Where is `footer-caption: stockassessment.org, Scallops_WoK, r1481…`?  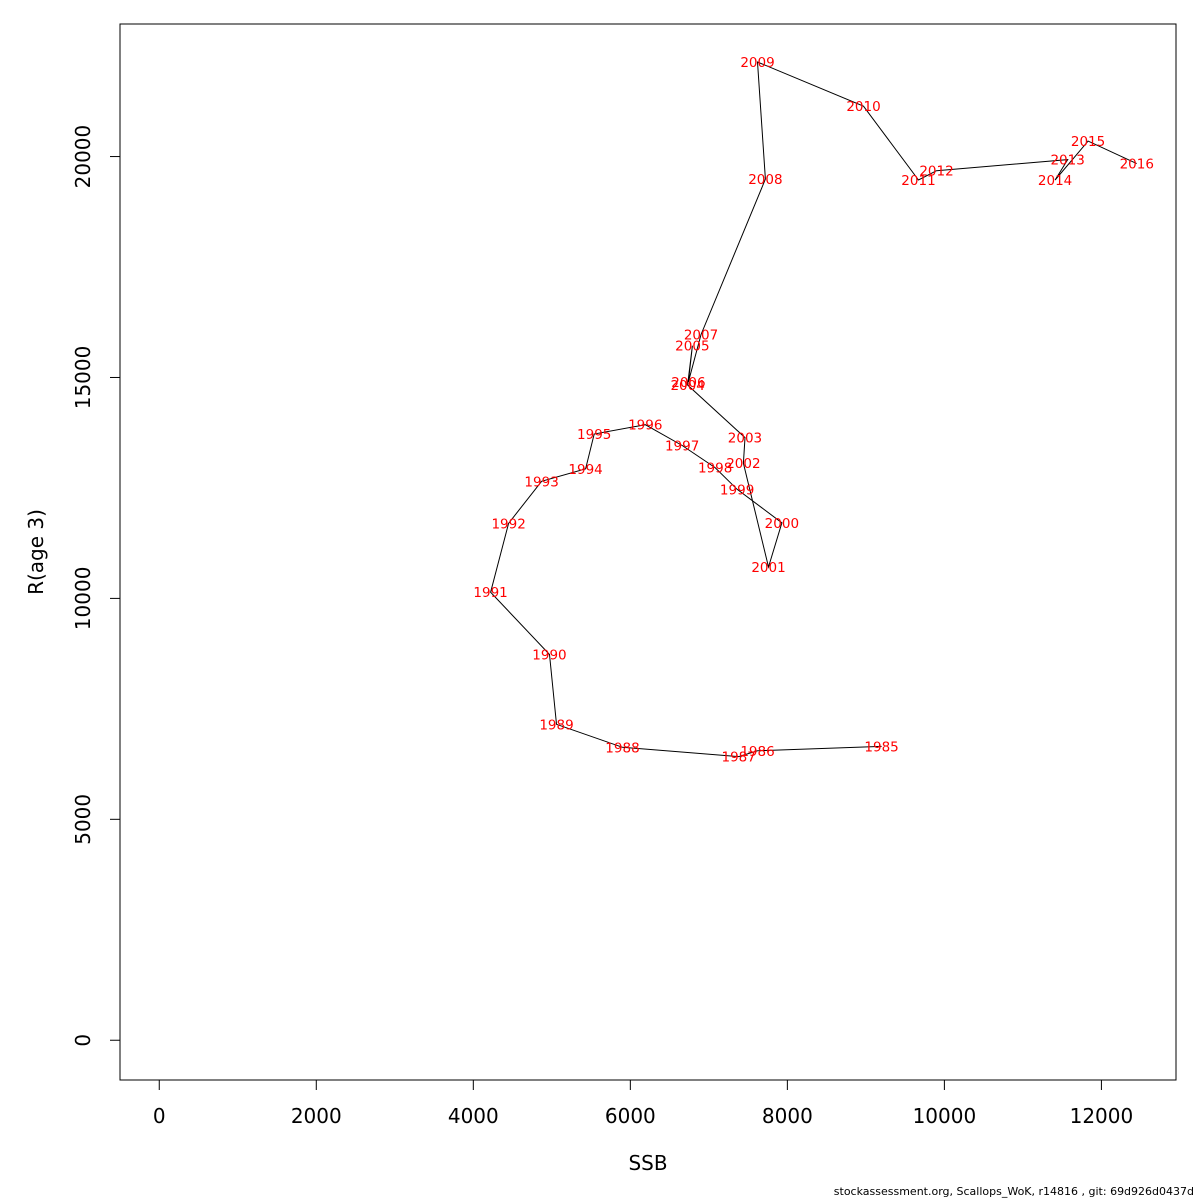 footer-caption: stockassessment.org, Scallops_WoK, r1481… is located at coordinates (1013, 1191).